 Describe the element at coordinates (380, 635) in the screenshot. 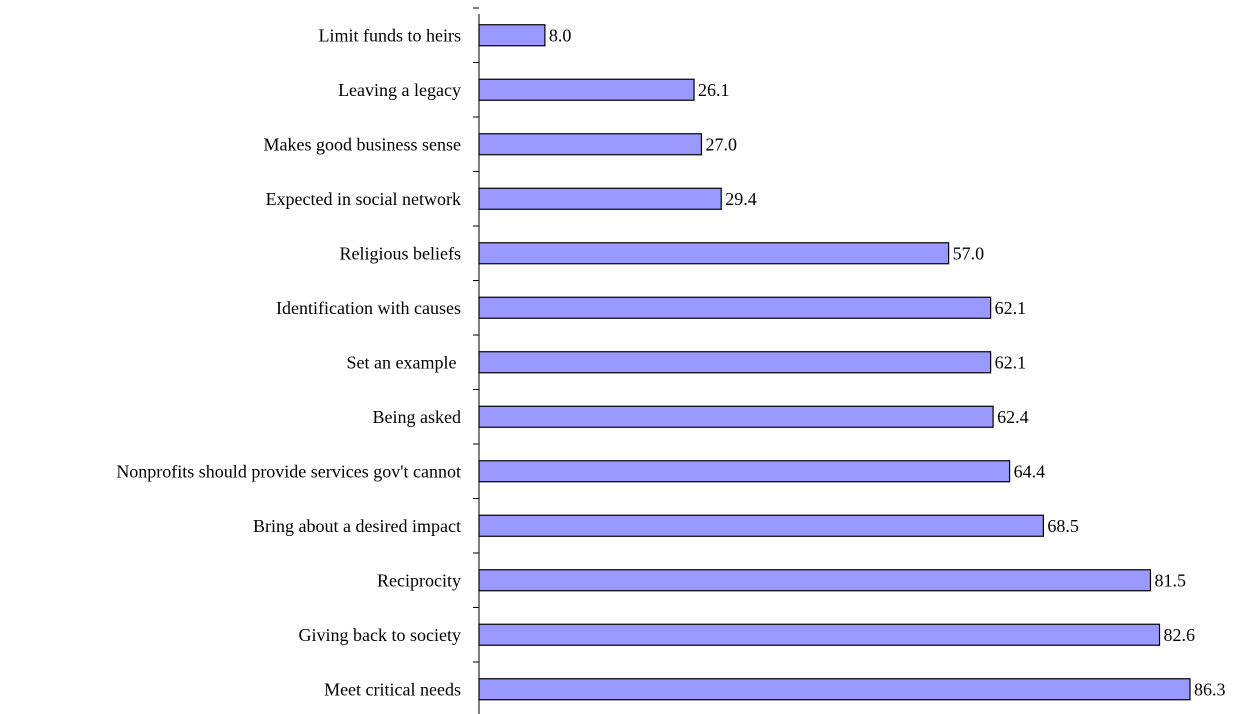

I see `category-label: Giving back to society` at that location.